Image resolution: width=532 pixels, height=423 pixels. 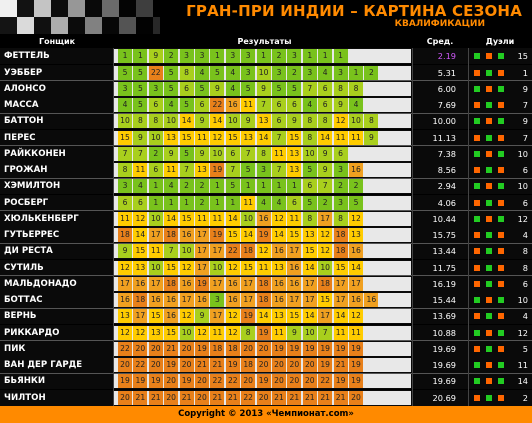 What do you see at coordinates (444, 137) in the screenshot?
I see `average-position: 11.13` at bounding box center [444, 137].